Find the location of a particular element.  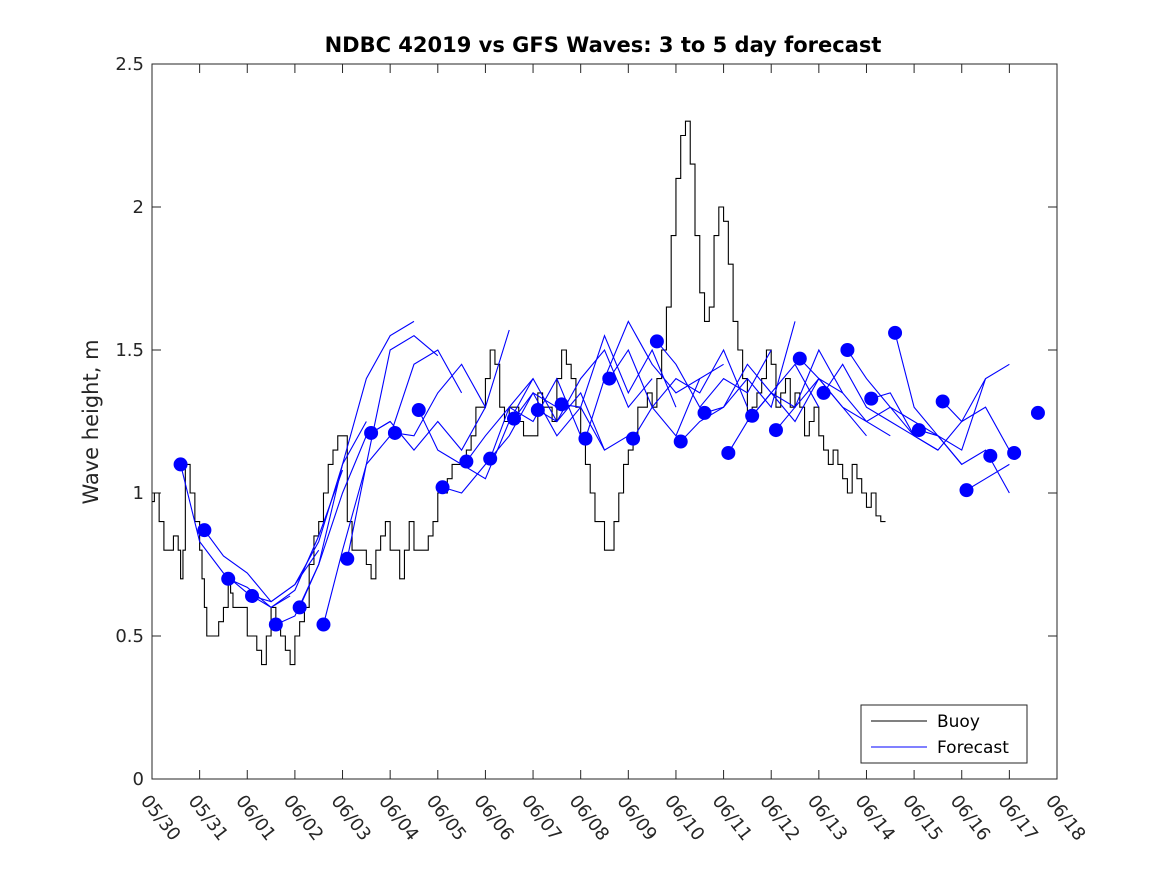

x-tick-label: 06/15 is located at coordinates (922, 818).